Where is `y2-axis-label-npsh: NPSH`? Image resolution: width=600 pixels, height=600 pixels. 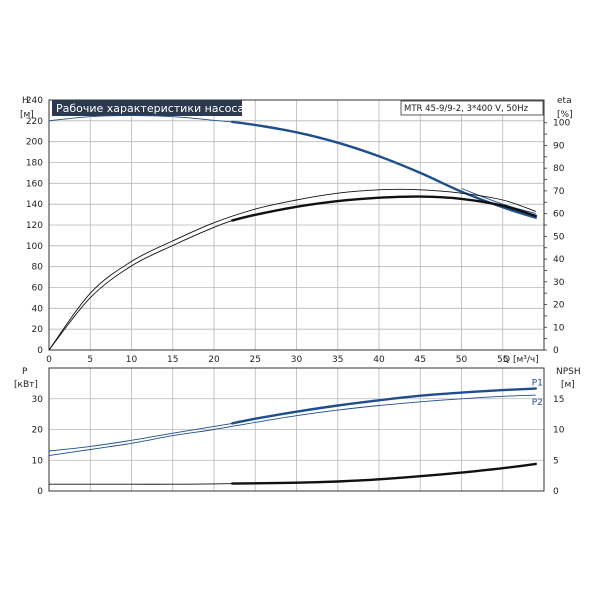
y2-axis-label-npsh: NPSH is located at coordinates (568, 372).